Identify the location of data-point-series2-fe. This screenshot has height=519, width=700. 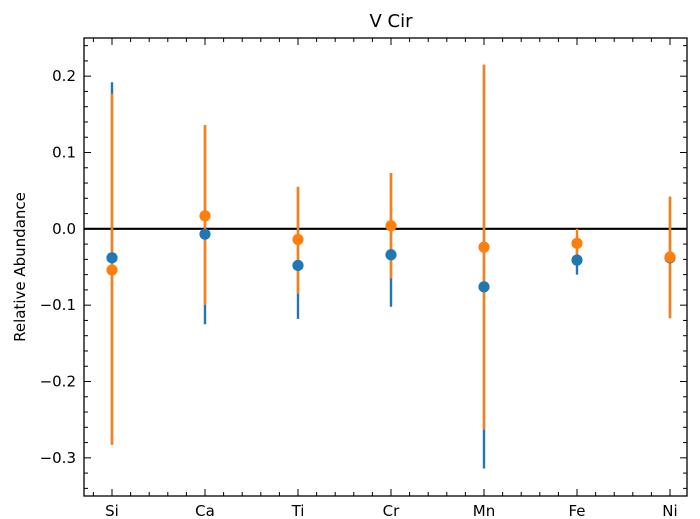
(577, 243).